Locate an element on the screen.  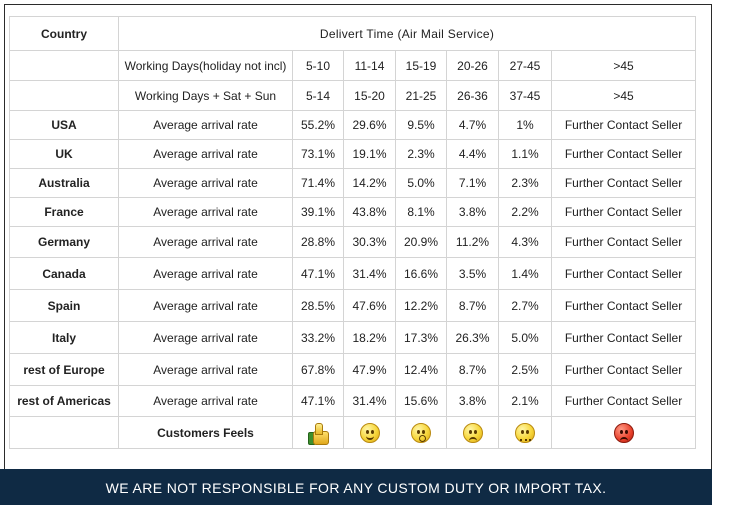
rate-cell: 19.1% is located at coordinates (369, 154).